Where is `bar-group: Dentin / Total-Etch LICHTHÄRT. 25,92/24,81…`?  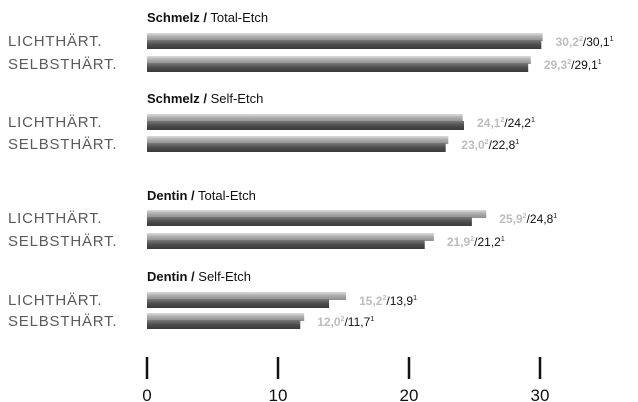
bar-group: Dentin / Total-Etch LICHTHÄRT. 25,92/24,81… is located at coordinates (282, 219).